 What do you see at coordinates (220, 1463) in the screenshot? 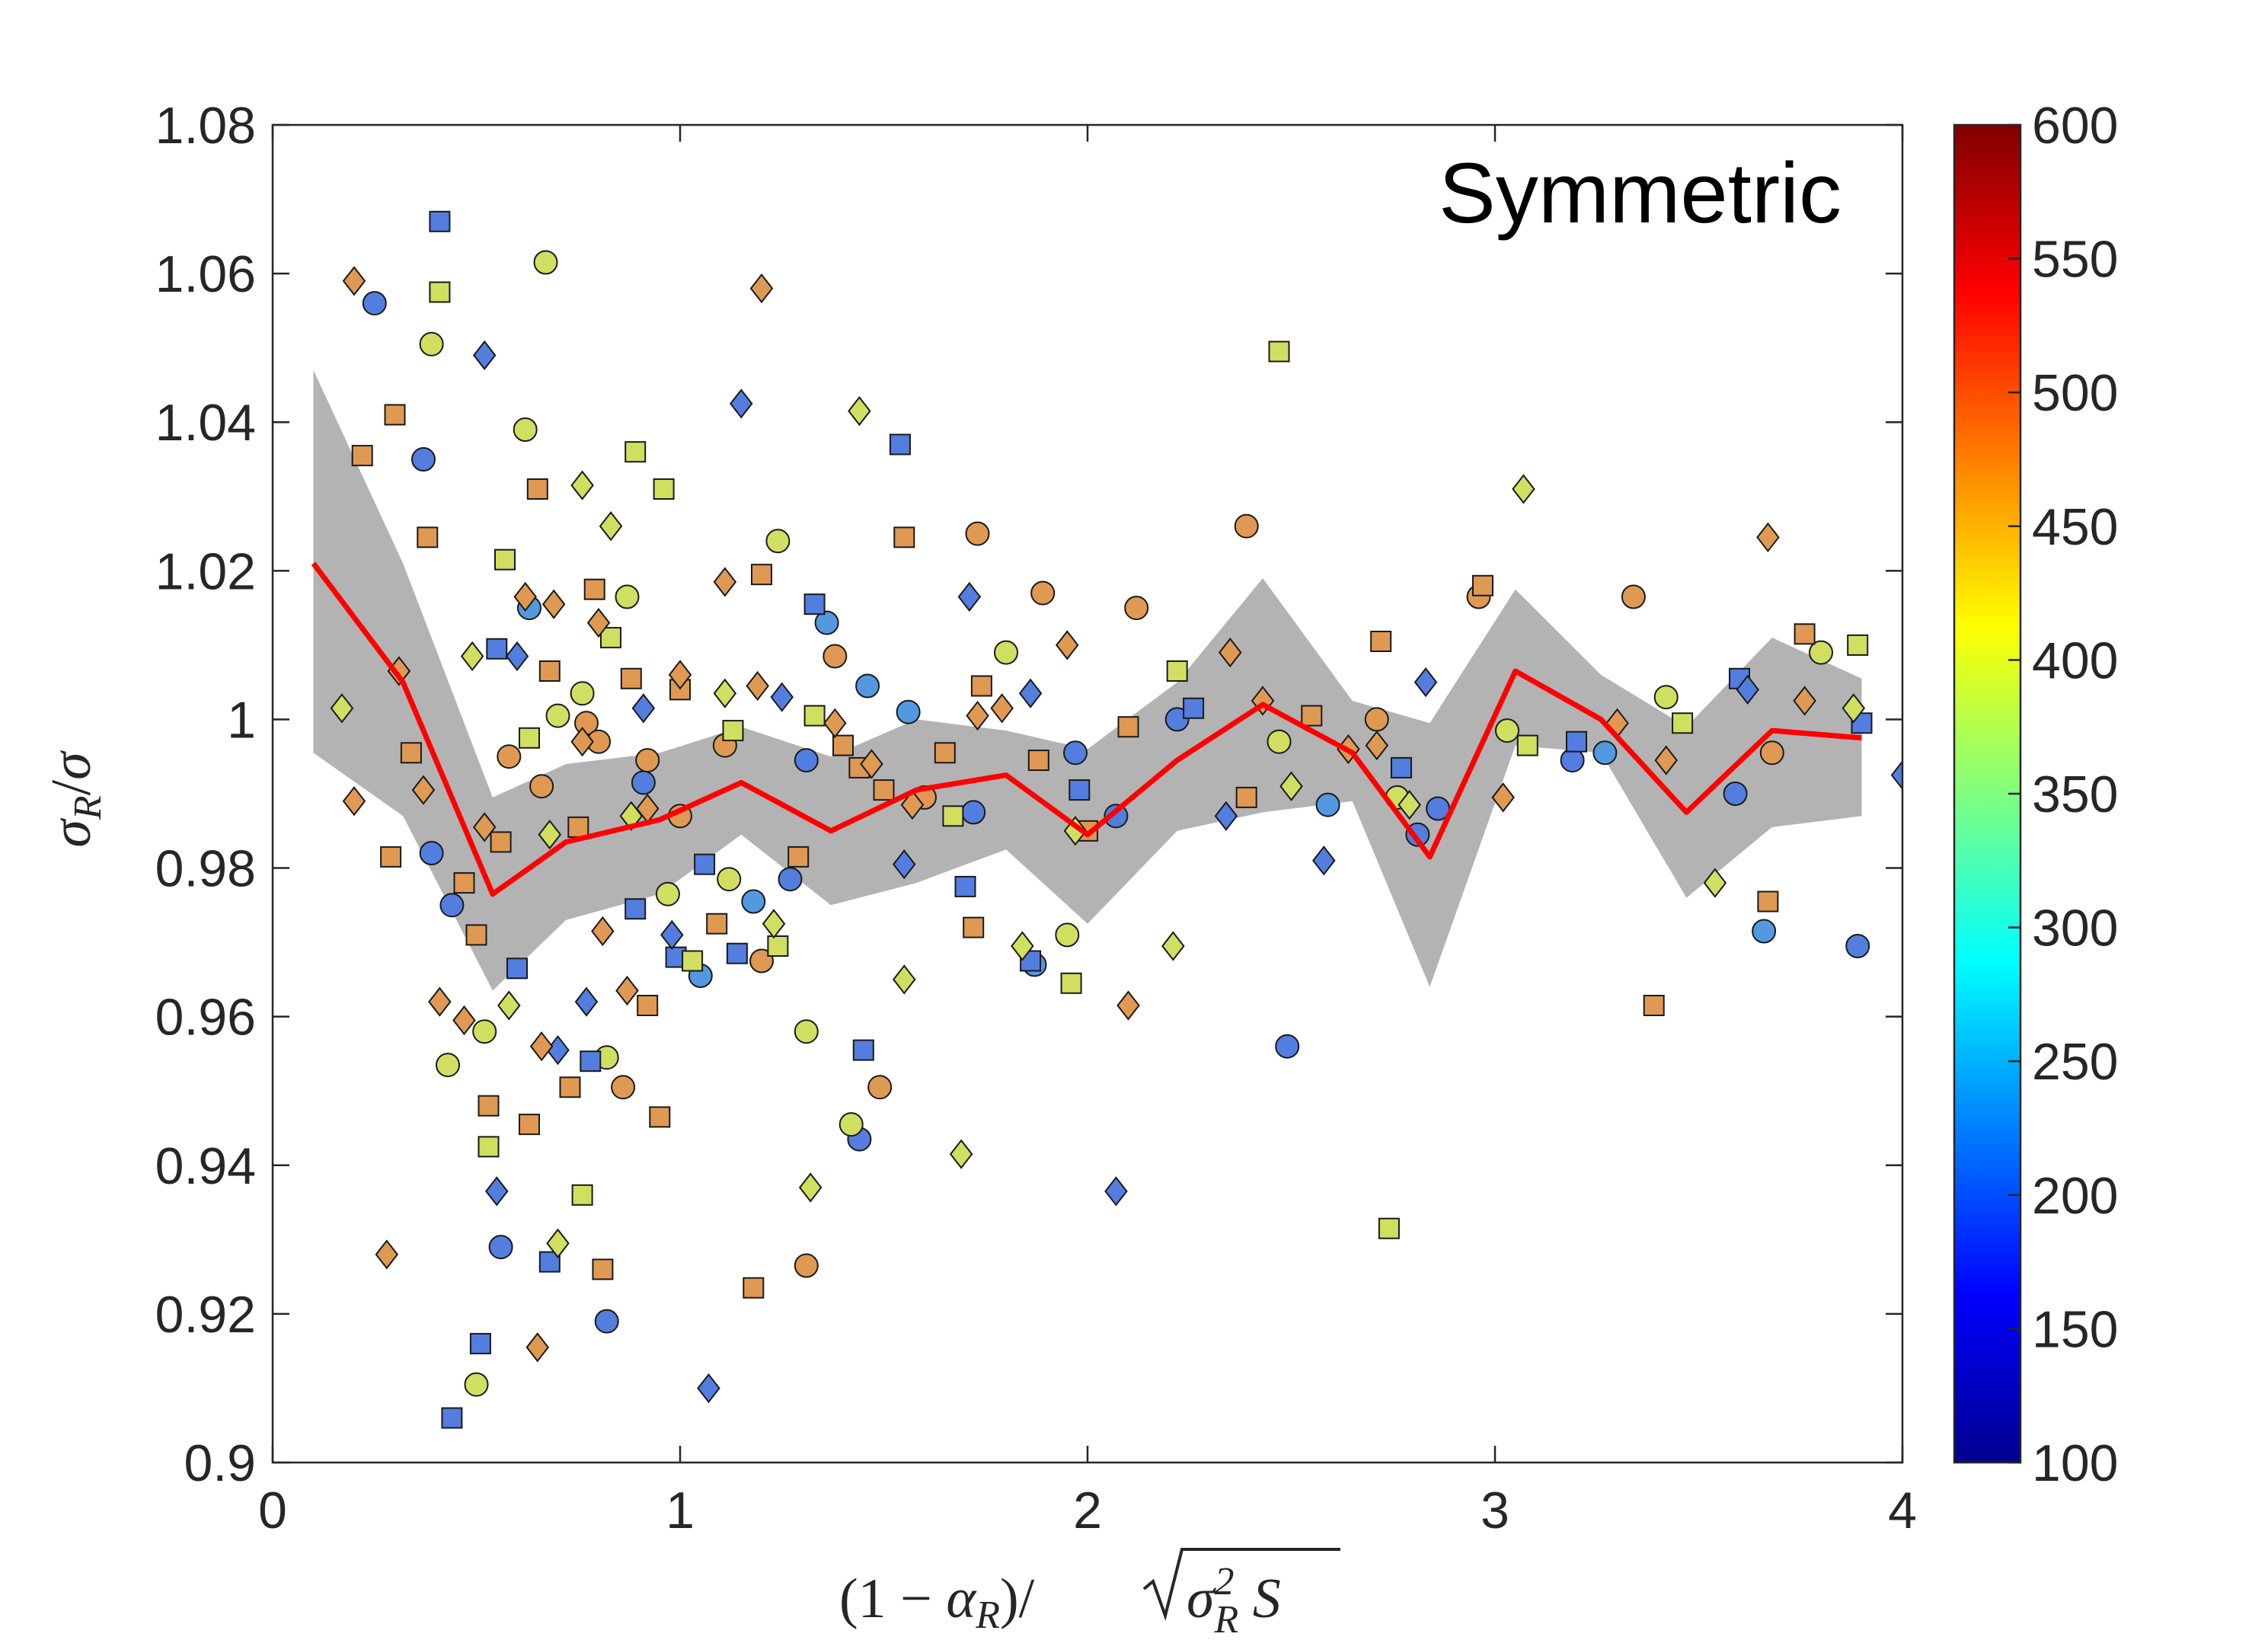
I see `y-tick-label: 0.9` at bounding box center [220, 1463].